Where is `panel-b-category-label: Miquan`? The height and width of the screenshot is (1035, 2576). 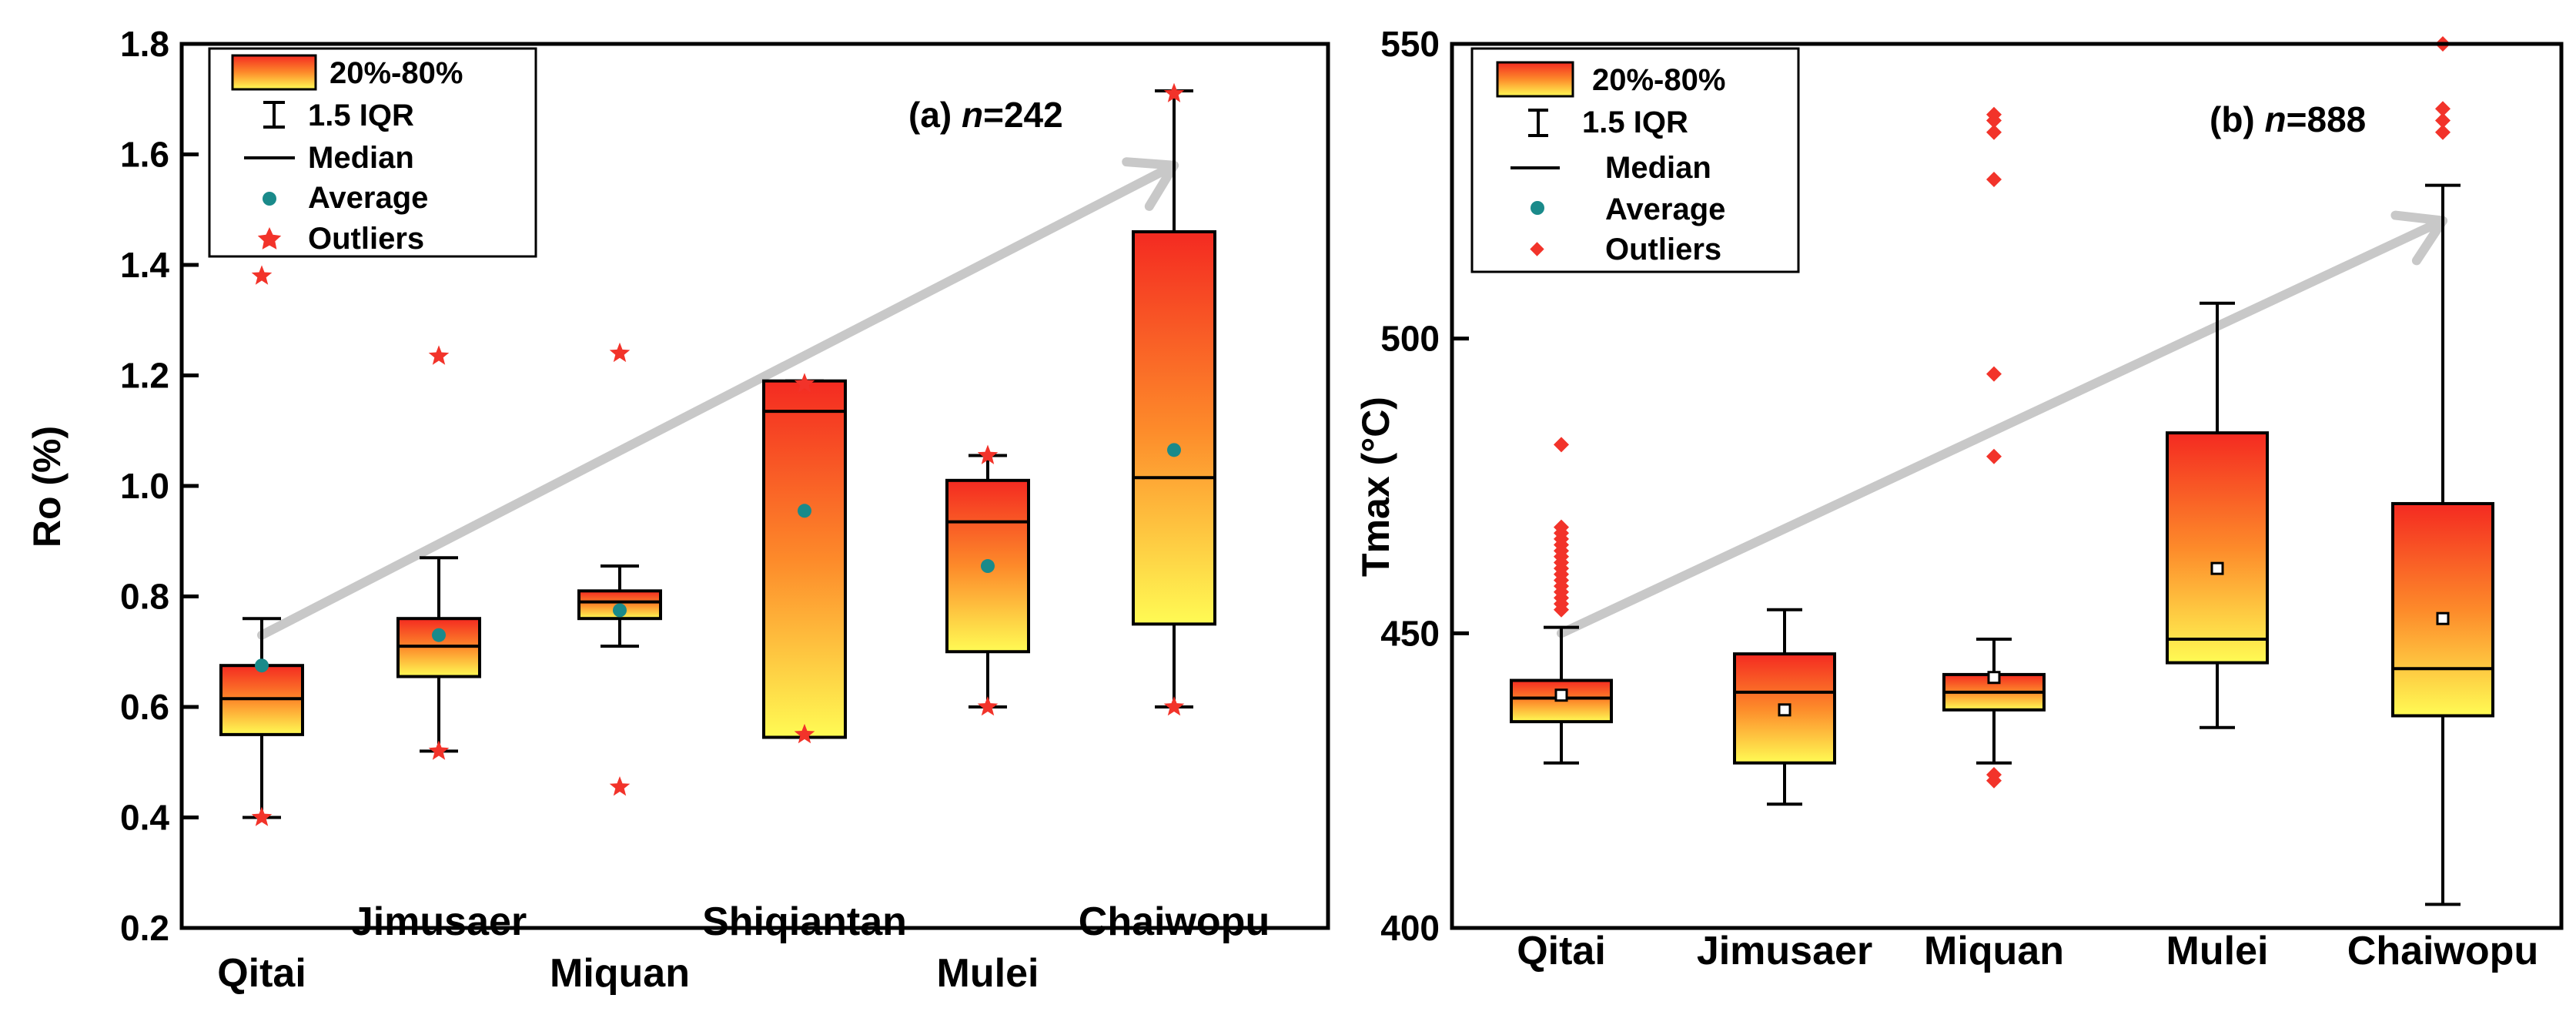
panel-b-category-label: Miquan is located at coordinates (1994, 951).